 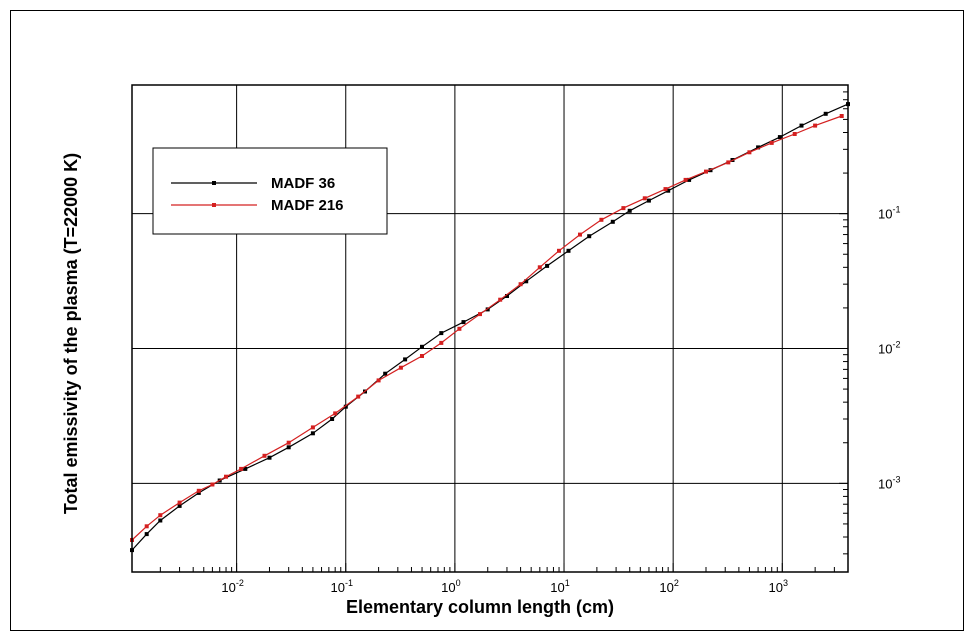 I want to click on legend-label: MADF 216, so click(x=307, y=205).